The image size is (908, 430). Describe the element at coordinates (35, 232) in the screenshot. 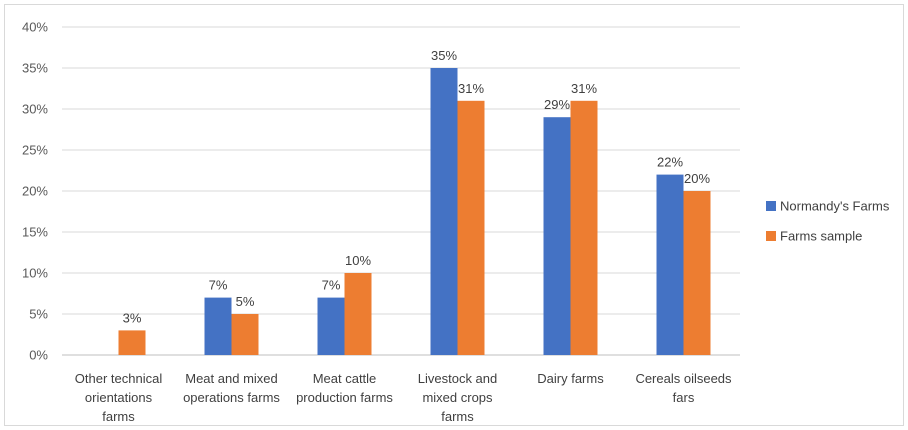

I see `y-tick-label: 15%` at that location.